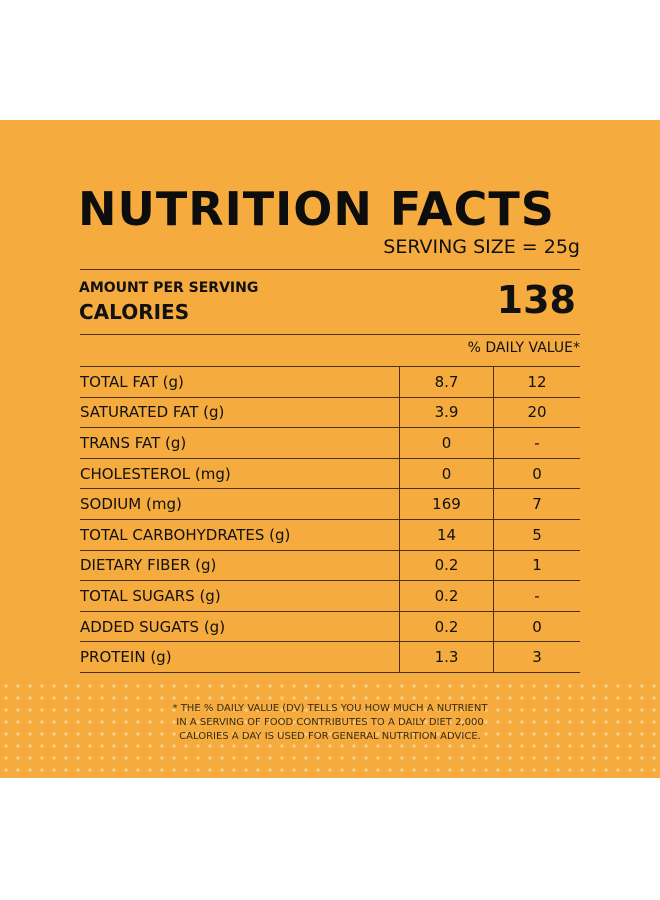 This screenshot has height=900, width=660. I want to click on nutrient-amount: 3.9, so click(446, 412).